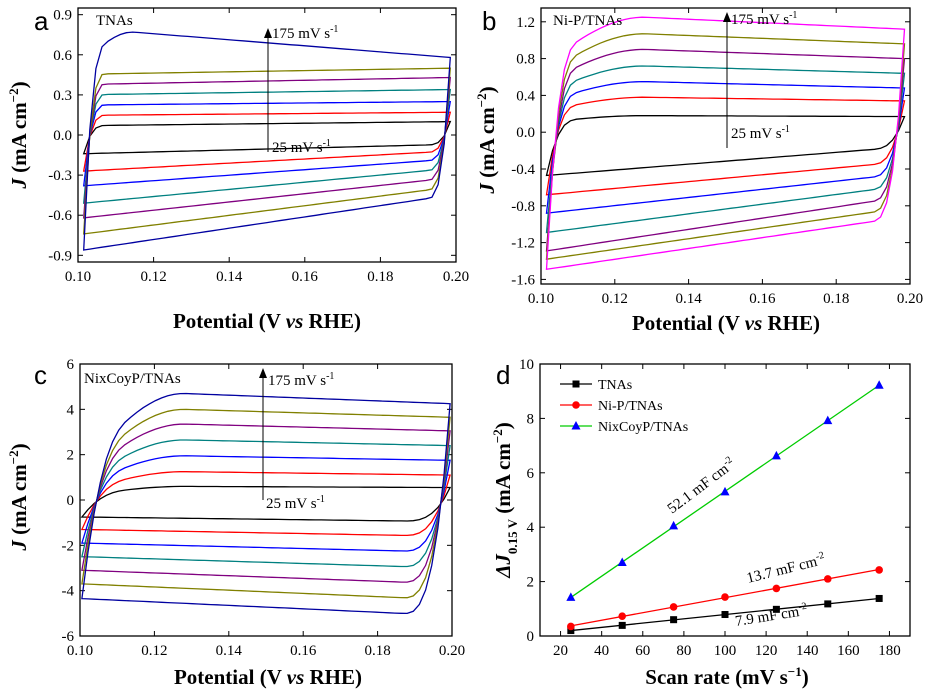 The width and height of the screenshot is (928, 695). Describe the element at coordinates (910, 299) in the screenshot. I see `panel-b-x-tick-label: 0.20` at that location.